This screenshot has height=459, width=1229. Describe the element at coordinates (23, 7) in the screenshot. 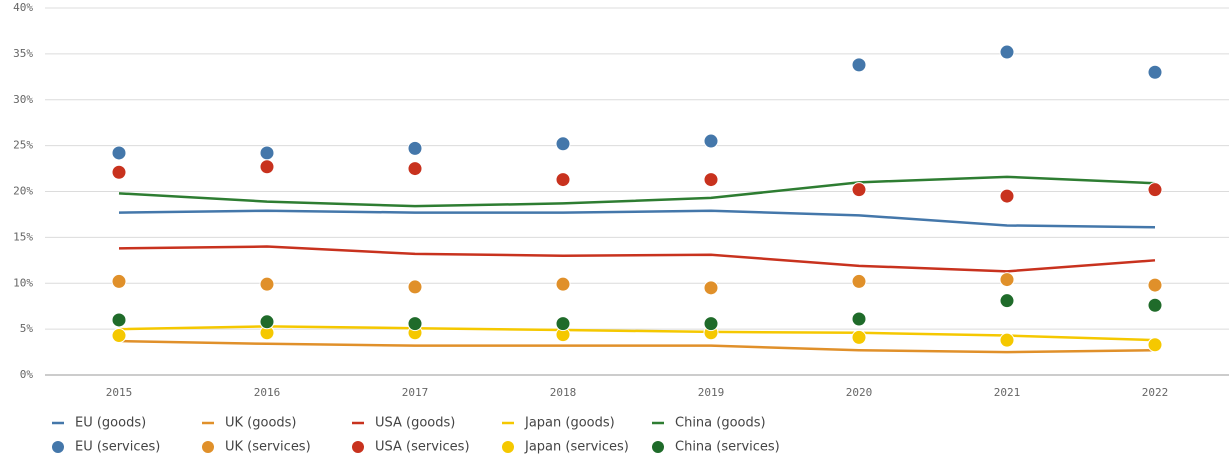

I see `y-tick-label: 40%` at that location.